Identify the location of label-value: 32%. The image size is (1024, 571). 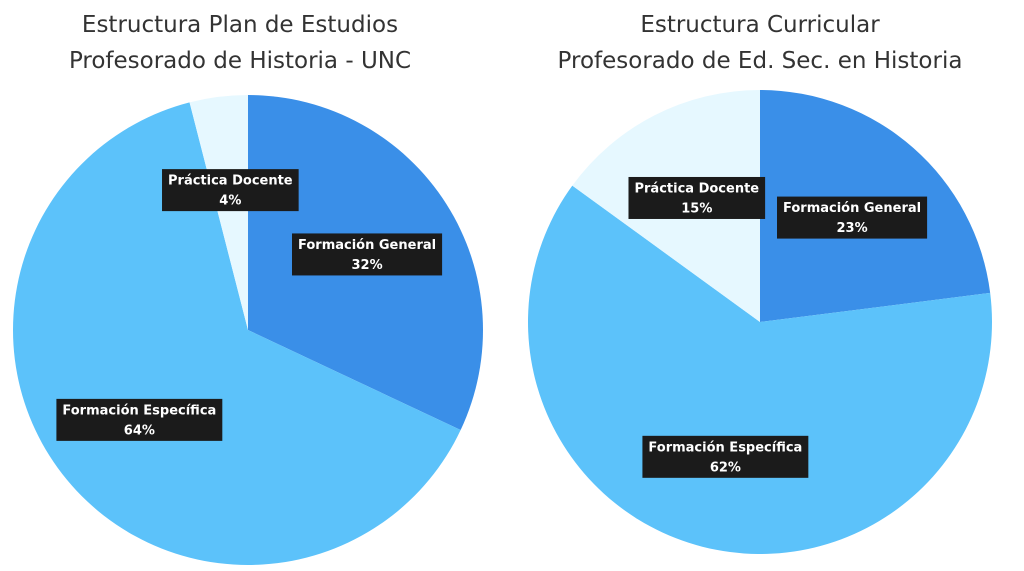
(366, 265).